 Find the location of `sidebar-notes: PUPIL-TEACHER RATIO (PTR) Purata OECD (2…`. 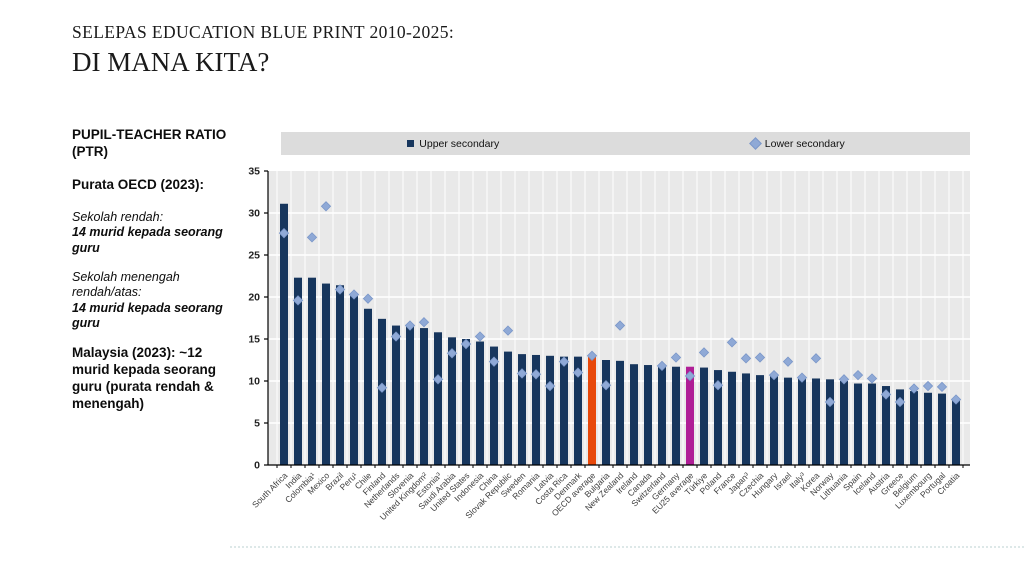

sidebar-notes: PUPIL-TEACHER RATIO (PTR) Purata OECD (2… is located at coordinates (153, 270).